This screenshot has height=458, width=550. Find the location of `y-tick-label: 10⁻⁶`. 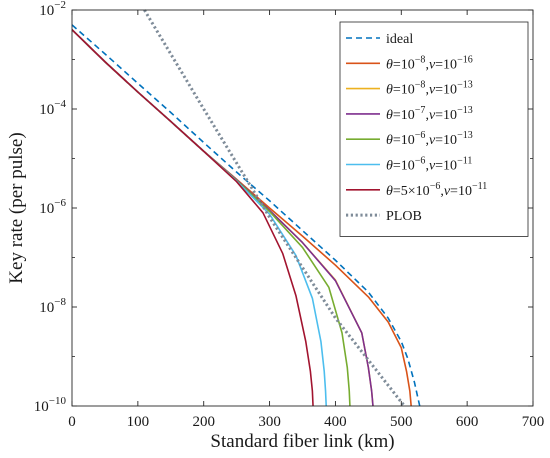

y-tick-label: 10⁻⁶ is located at coordinates (52, 207).